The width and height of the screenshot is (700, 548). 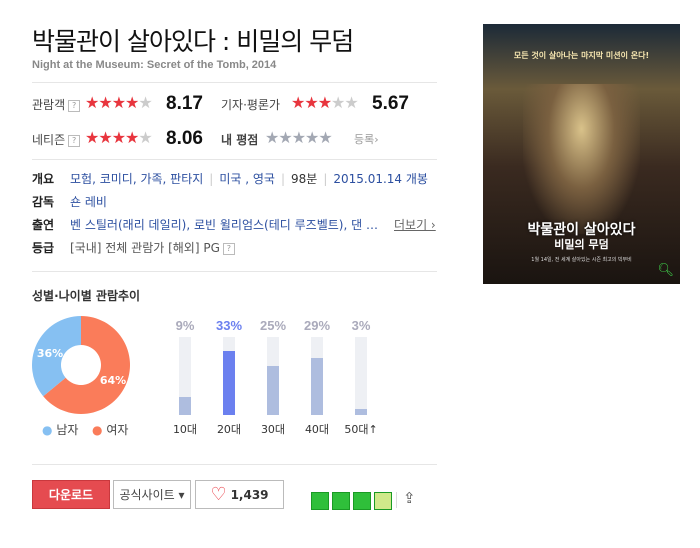 What do you see at coordinates (49, 140) in the screenshot?
I see `netizen-label: 네티즌` at bounding box center [49, 140].